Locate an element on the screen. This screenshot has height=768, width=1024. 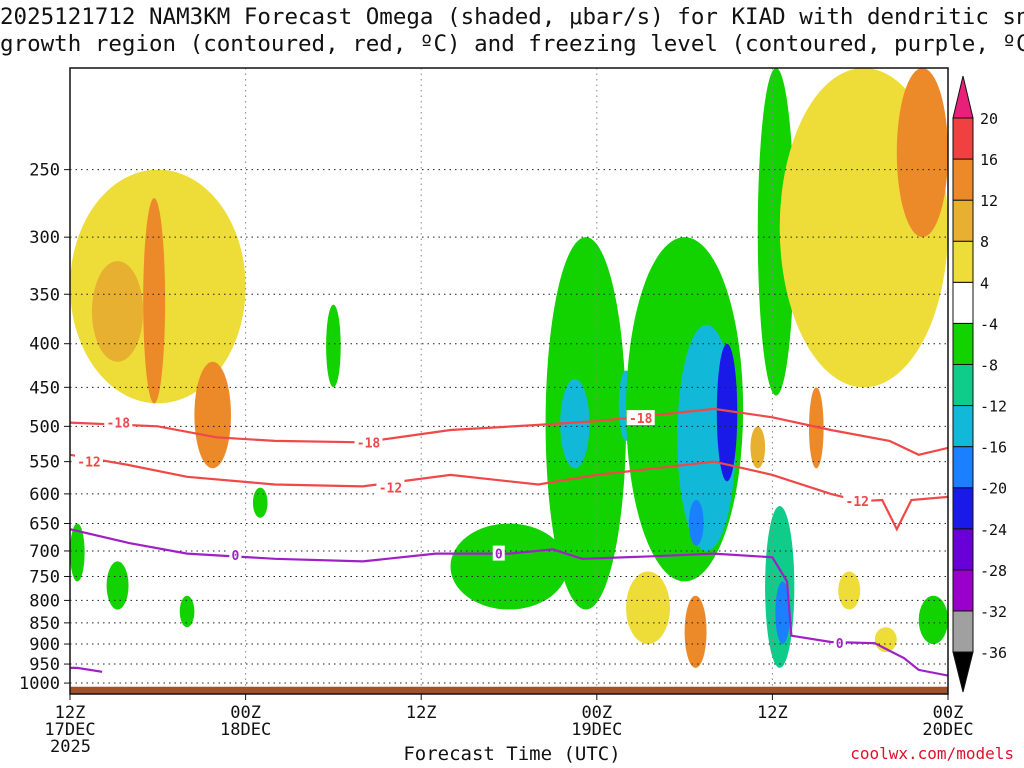
y-tick-label: 600 is located at coordinates (44, 495).